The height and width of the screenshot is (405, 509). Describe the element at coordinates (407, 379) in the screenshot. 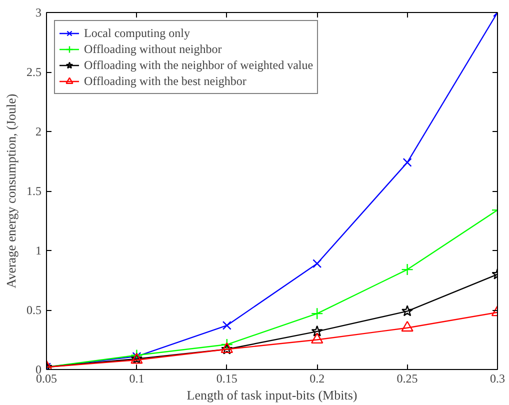

I see `x-tick-label: 0.25` at that location.